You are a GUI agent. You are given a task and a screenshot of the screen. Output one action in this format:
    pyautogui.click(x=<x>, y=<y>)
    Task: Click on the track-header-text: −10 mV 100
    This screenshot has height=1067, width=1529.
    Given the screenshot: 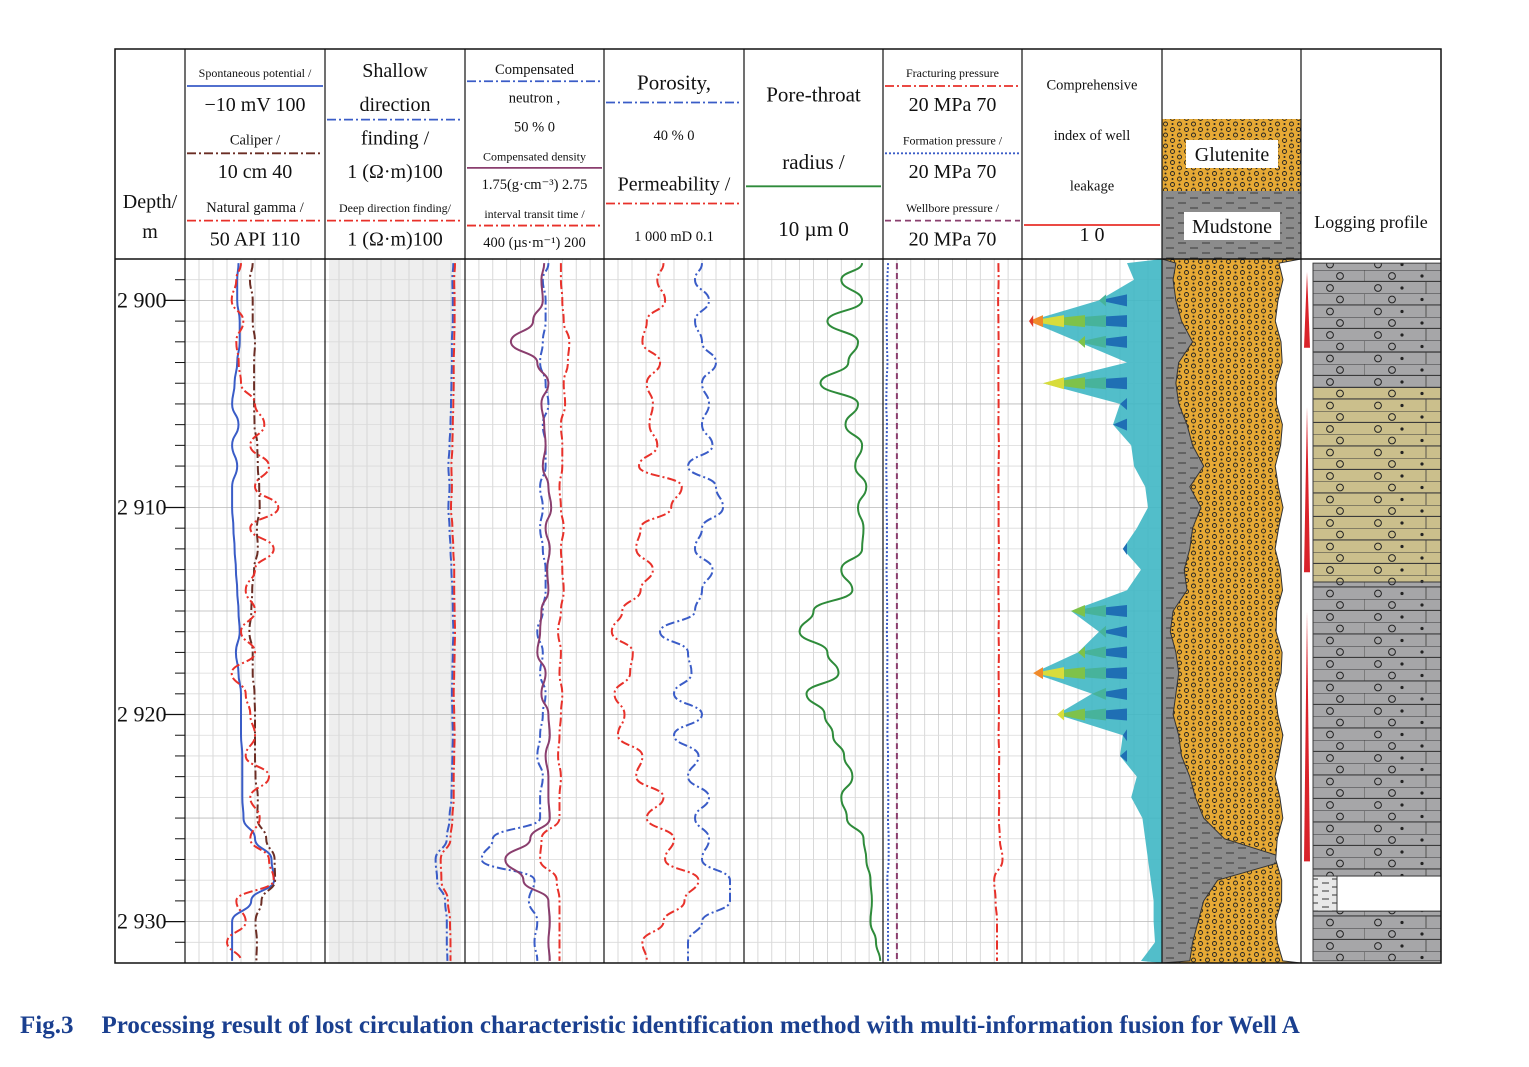 What is the action you would take?
    pyautogui.click(x=255, y=105)
    